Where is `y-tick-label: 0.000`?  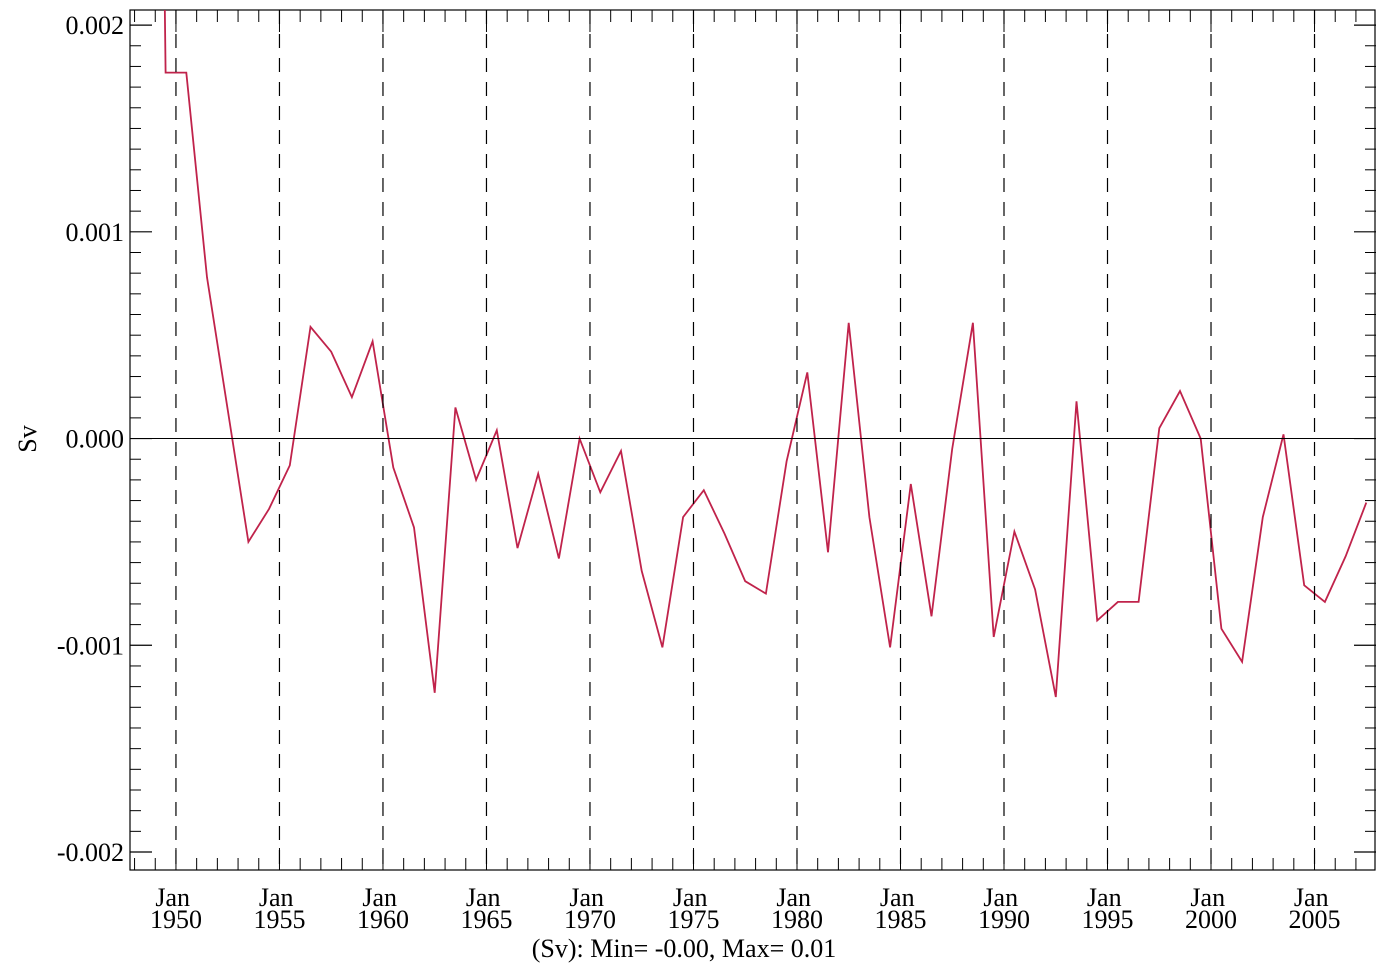
y-tick-label: 0.000 is located at coordinates (95, 439).